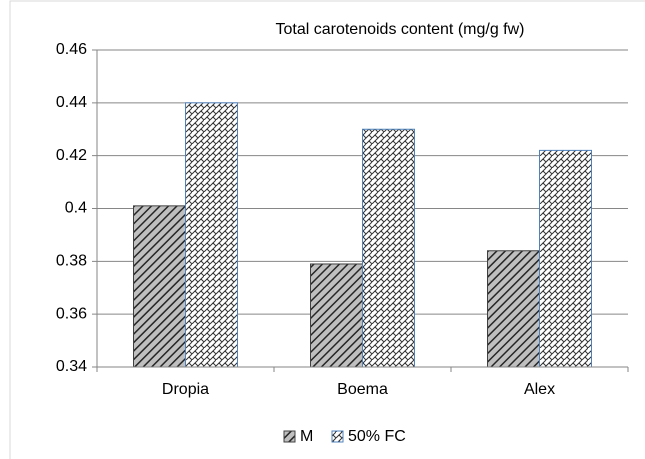 This screenshot has width=645, height=459. I want to click on x-tick-label: Alex, so click(539, 389).